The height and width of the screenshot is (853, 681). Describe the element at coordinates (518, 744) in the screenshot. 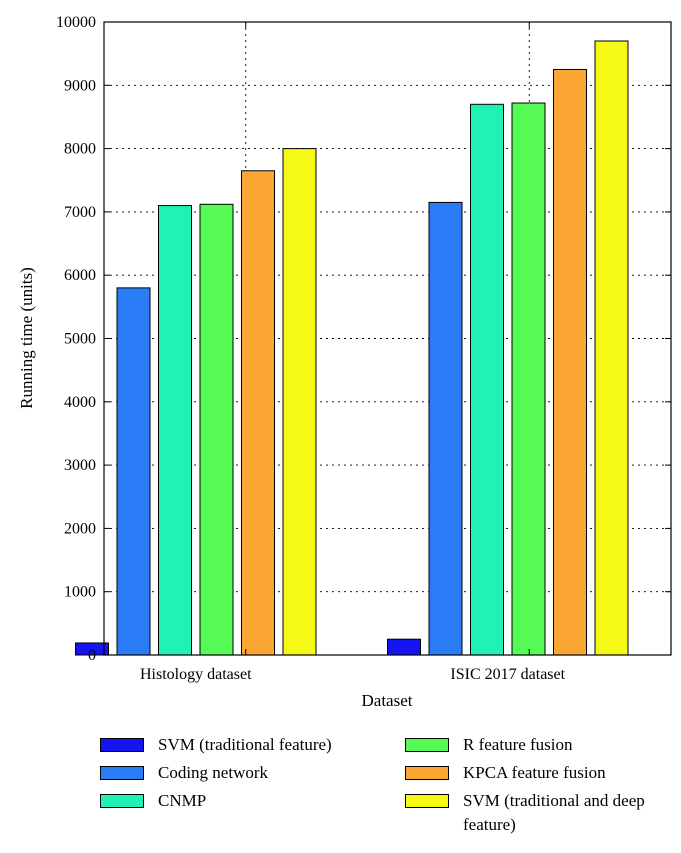

I see `legend-label: R feature fusion` at that location.